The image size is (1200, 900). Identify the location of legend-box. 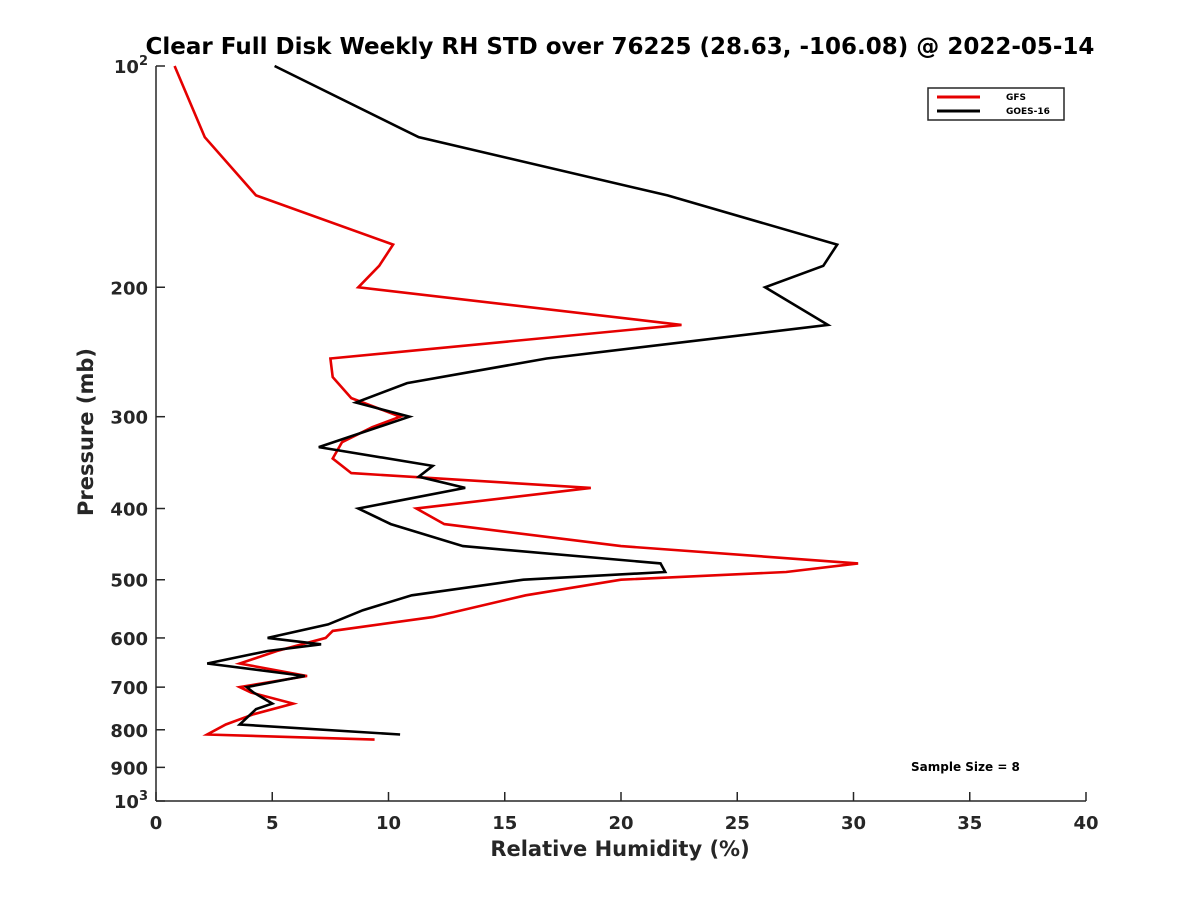
(996, 104).